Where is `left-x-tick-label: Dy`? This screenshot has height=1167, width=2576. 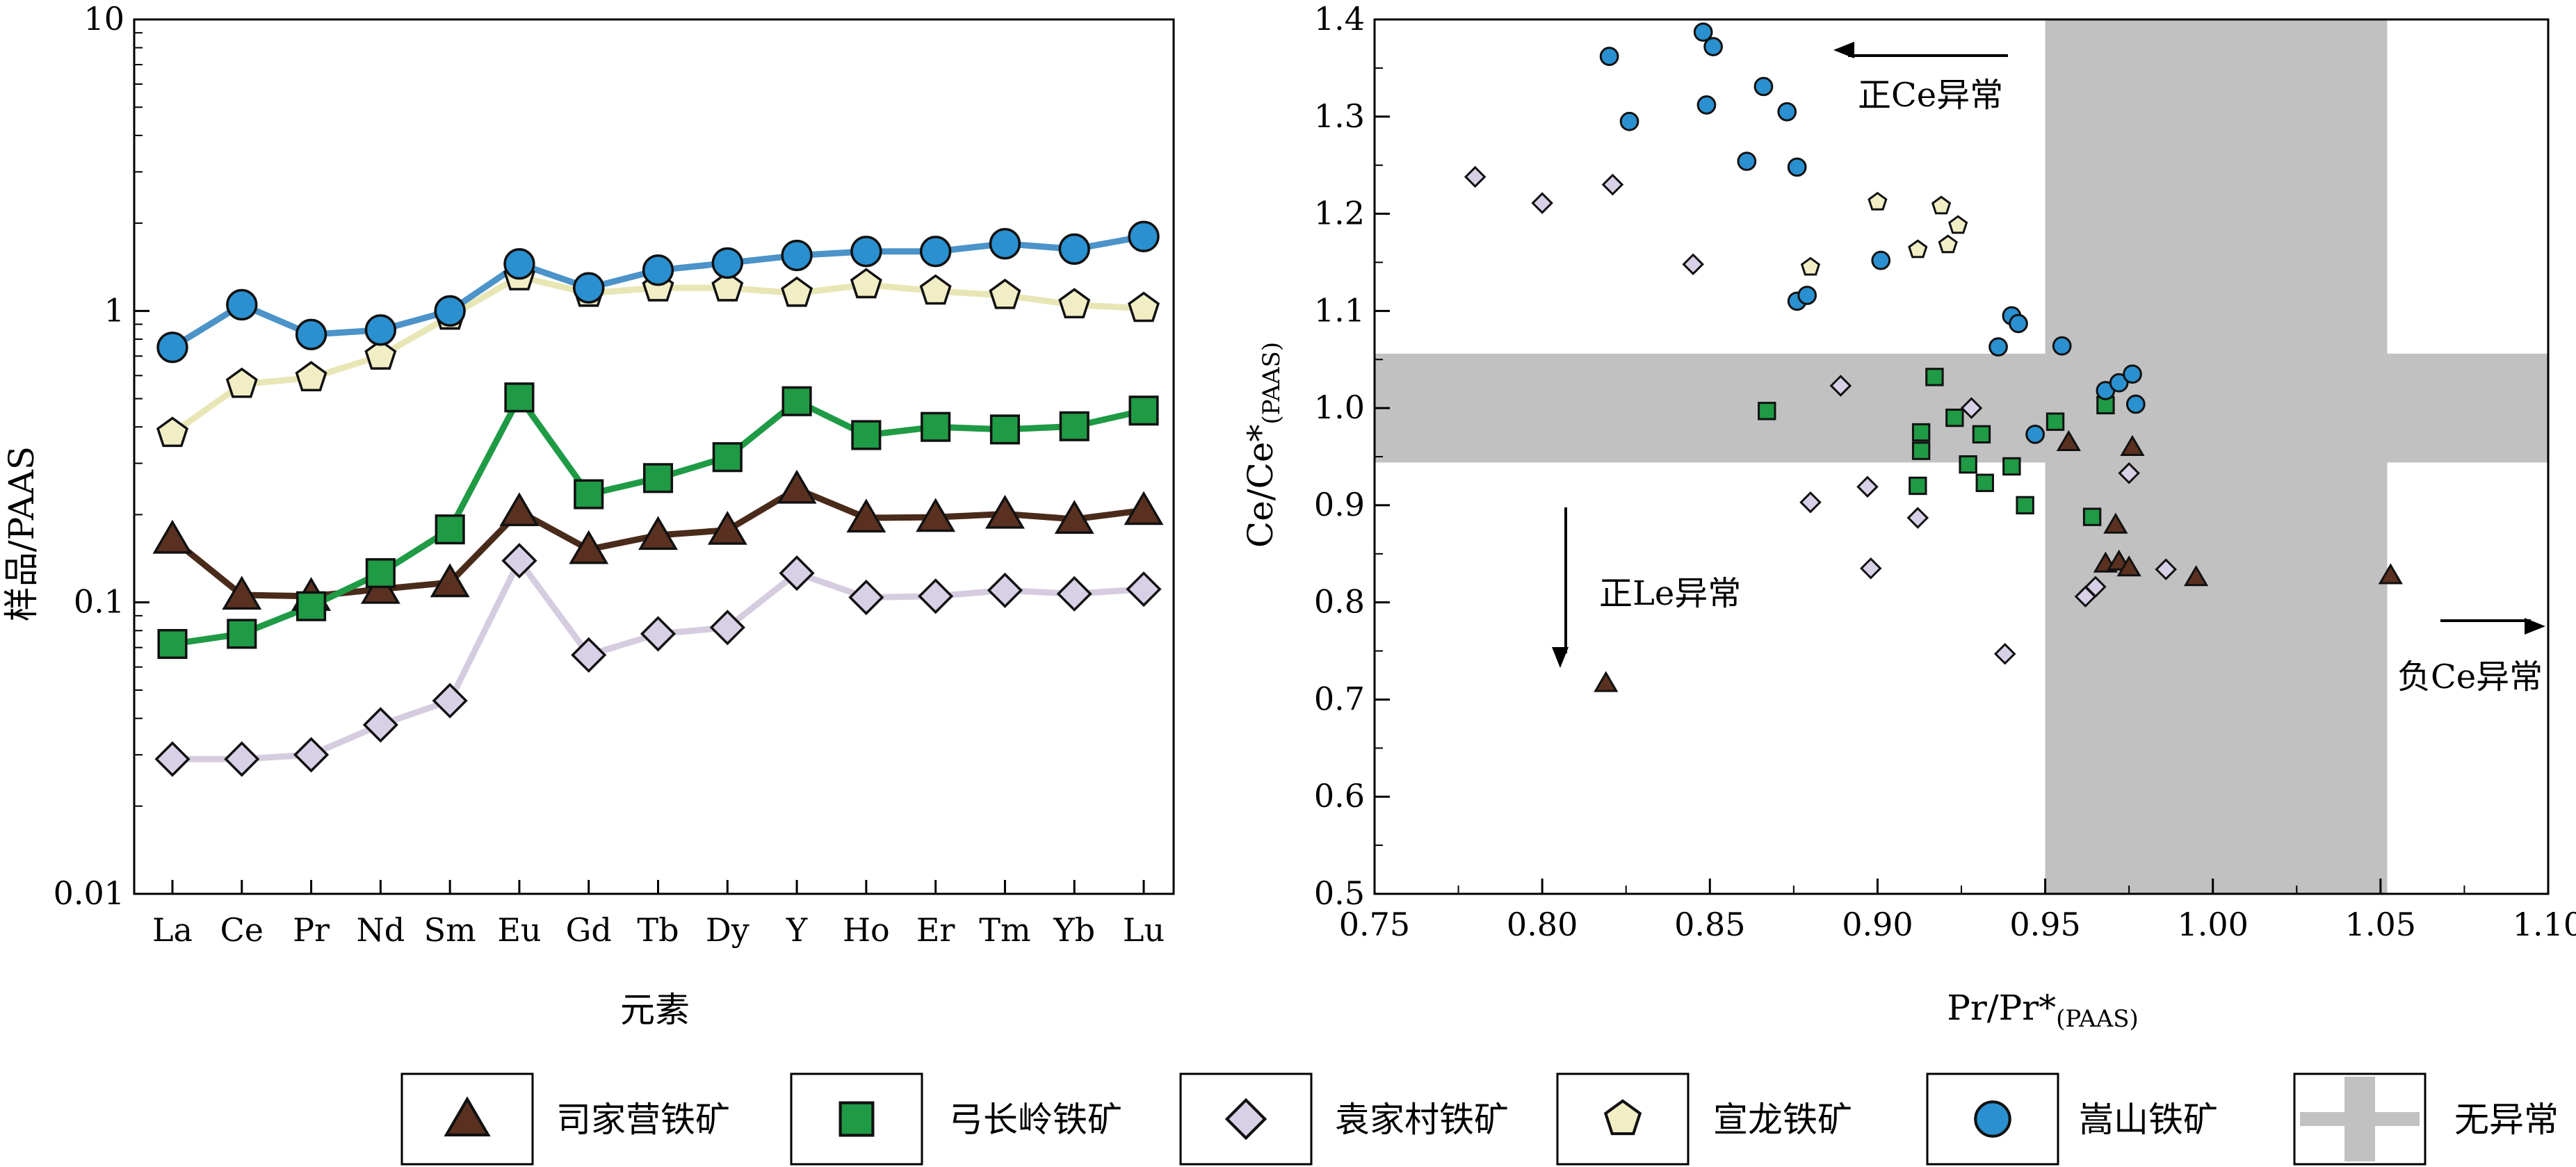
left-x-tick-label: Dy is located at coordinates (728, 930).